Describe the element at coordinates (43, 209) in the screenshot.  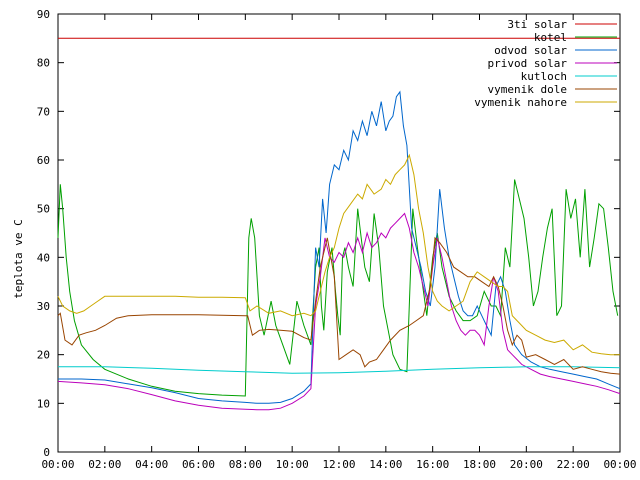
I see `y-tick-label: 50` at that location.